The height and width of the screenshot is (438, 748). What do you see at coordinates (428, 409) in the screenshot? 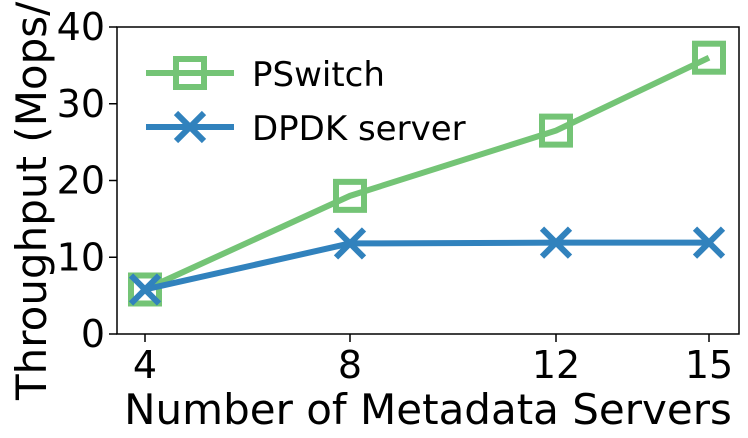
I see `x-axis-label: Number of Metadata Servers` at bounding box center [428, 409].